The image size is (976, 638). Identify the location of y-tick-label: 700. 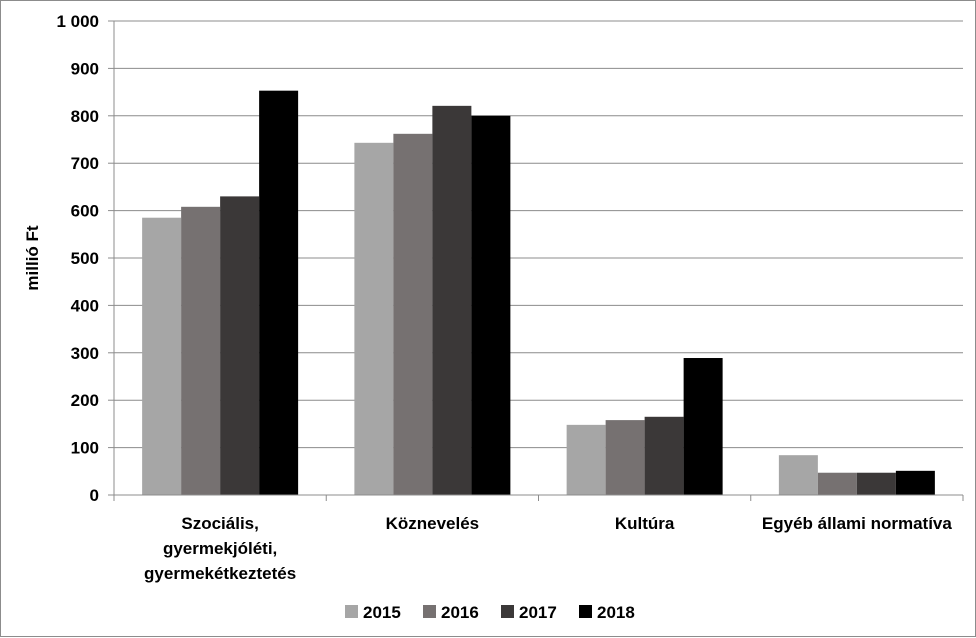
(85, 163).